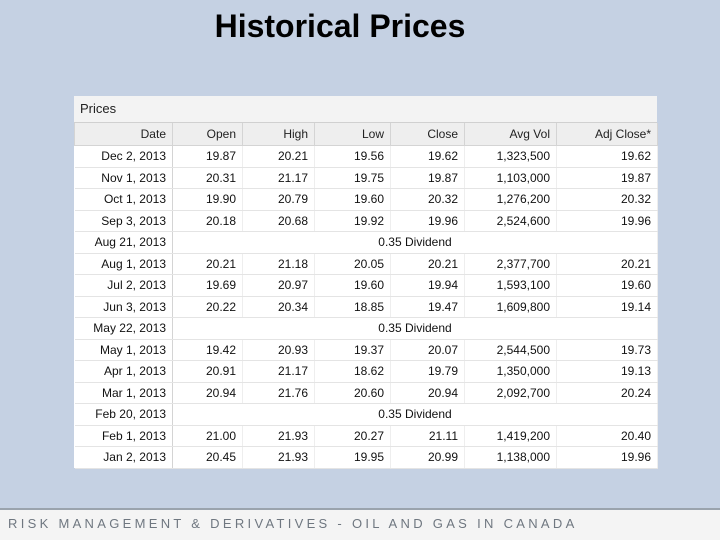 The image size is (720, 540). Describe the element at coordinates (510, 134) in the screenshot. I see `column-header-avg-vol: Avg Vol` at that location.